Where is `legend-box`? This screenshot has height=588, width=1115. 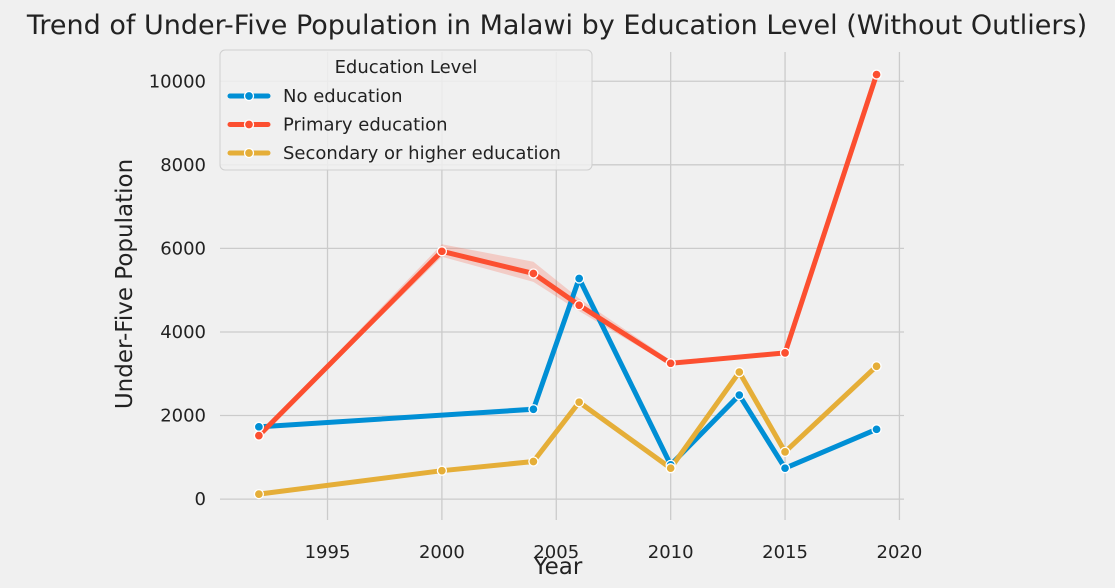
legend-box is located at coordinates (406, 110).